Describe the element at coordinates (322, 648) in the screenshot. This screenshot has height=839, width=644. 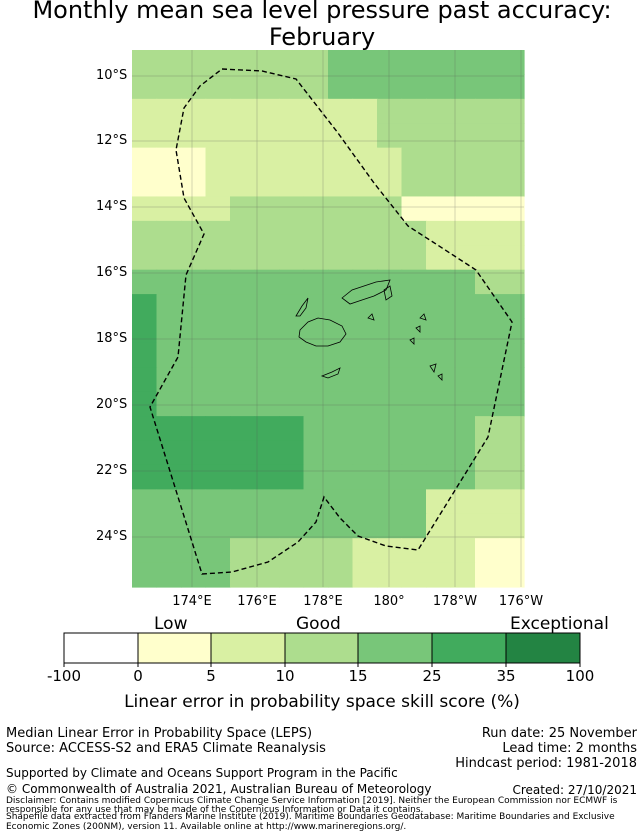
I see `colorbar-frame` at that location.